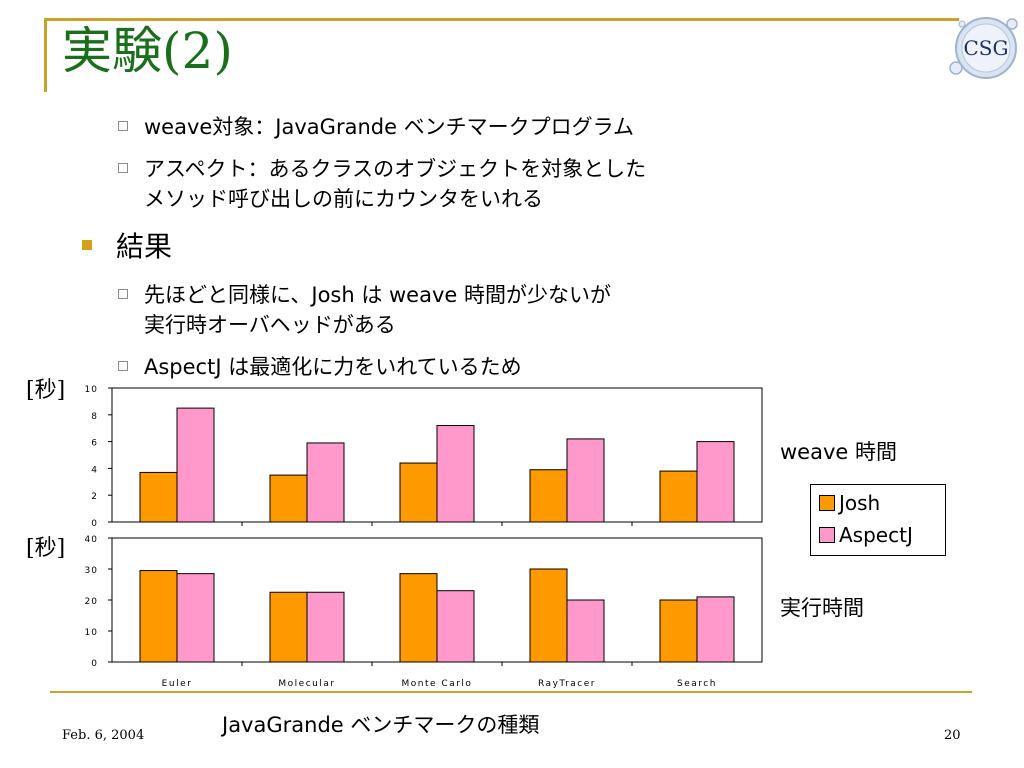 The image size is (1024, 768). I want to click on bullet-text: 先ほどと同様に、Josh は weave 時間が少ないが, so click(377, 295).